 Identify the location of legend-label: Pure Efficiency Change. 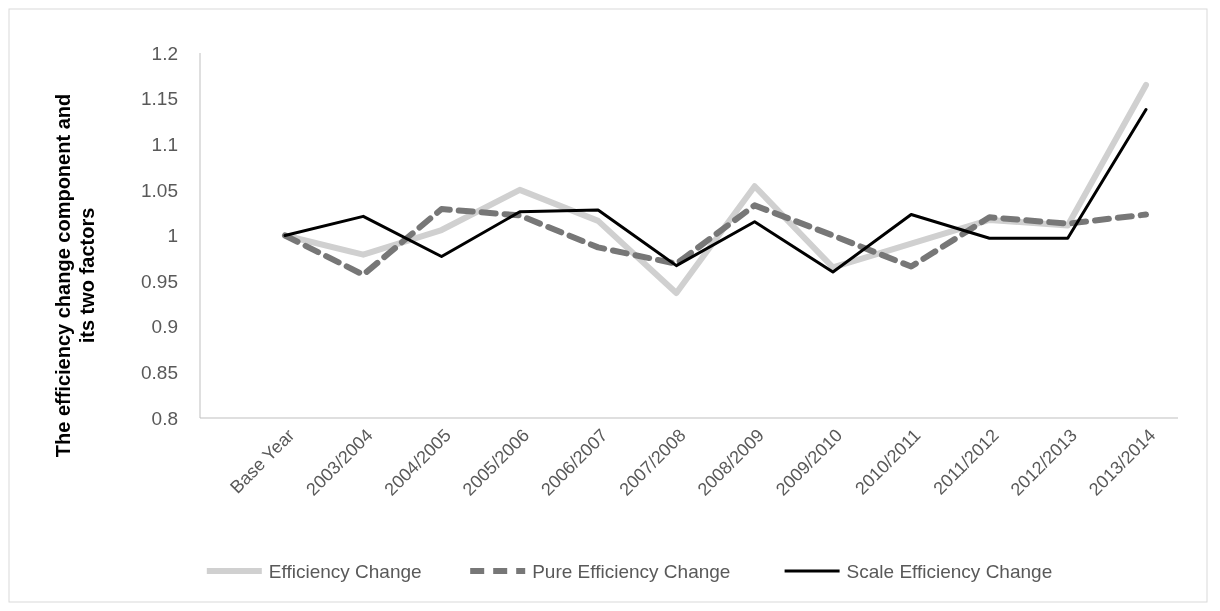
(631, 571).